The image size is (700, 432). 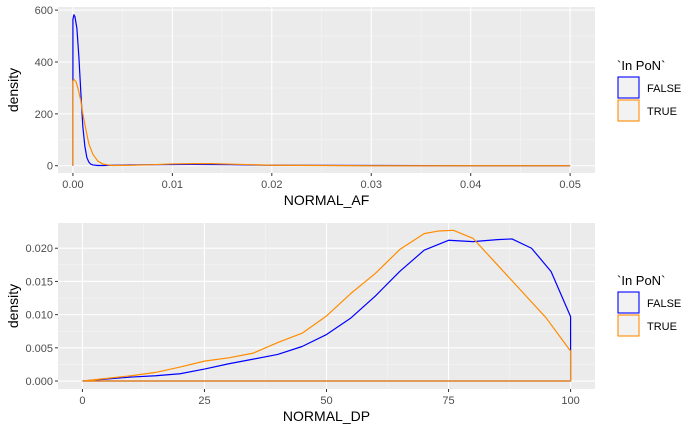 What do you see at coordinates (72, 185) in the screenshot?
I see `x-tick-label: 0.00` at bounding box center [72, 185].